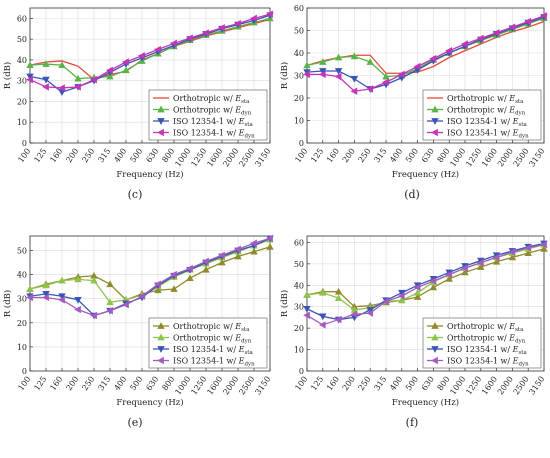 The image size is (550, 458). I want to click on y-tick-label: 0, so click(24, 143).